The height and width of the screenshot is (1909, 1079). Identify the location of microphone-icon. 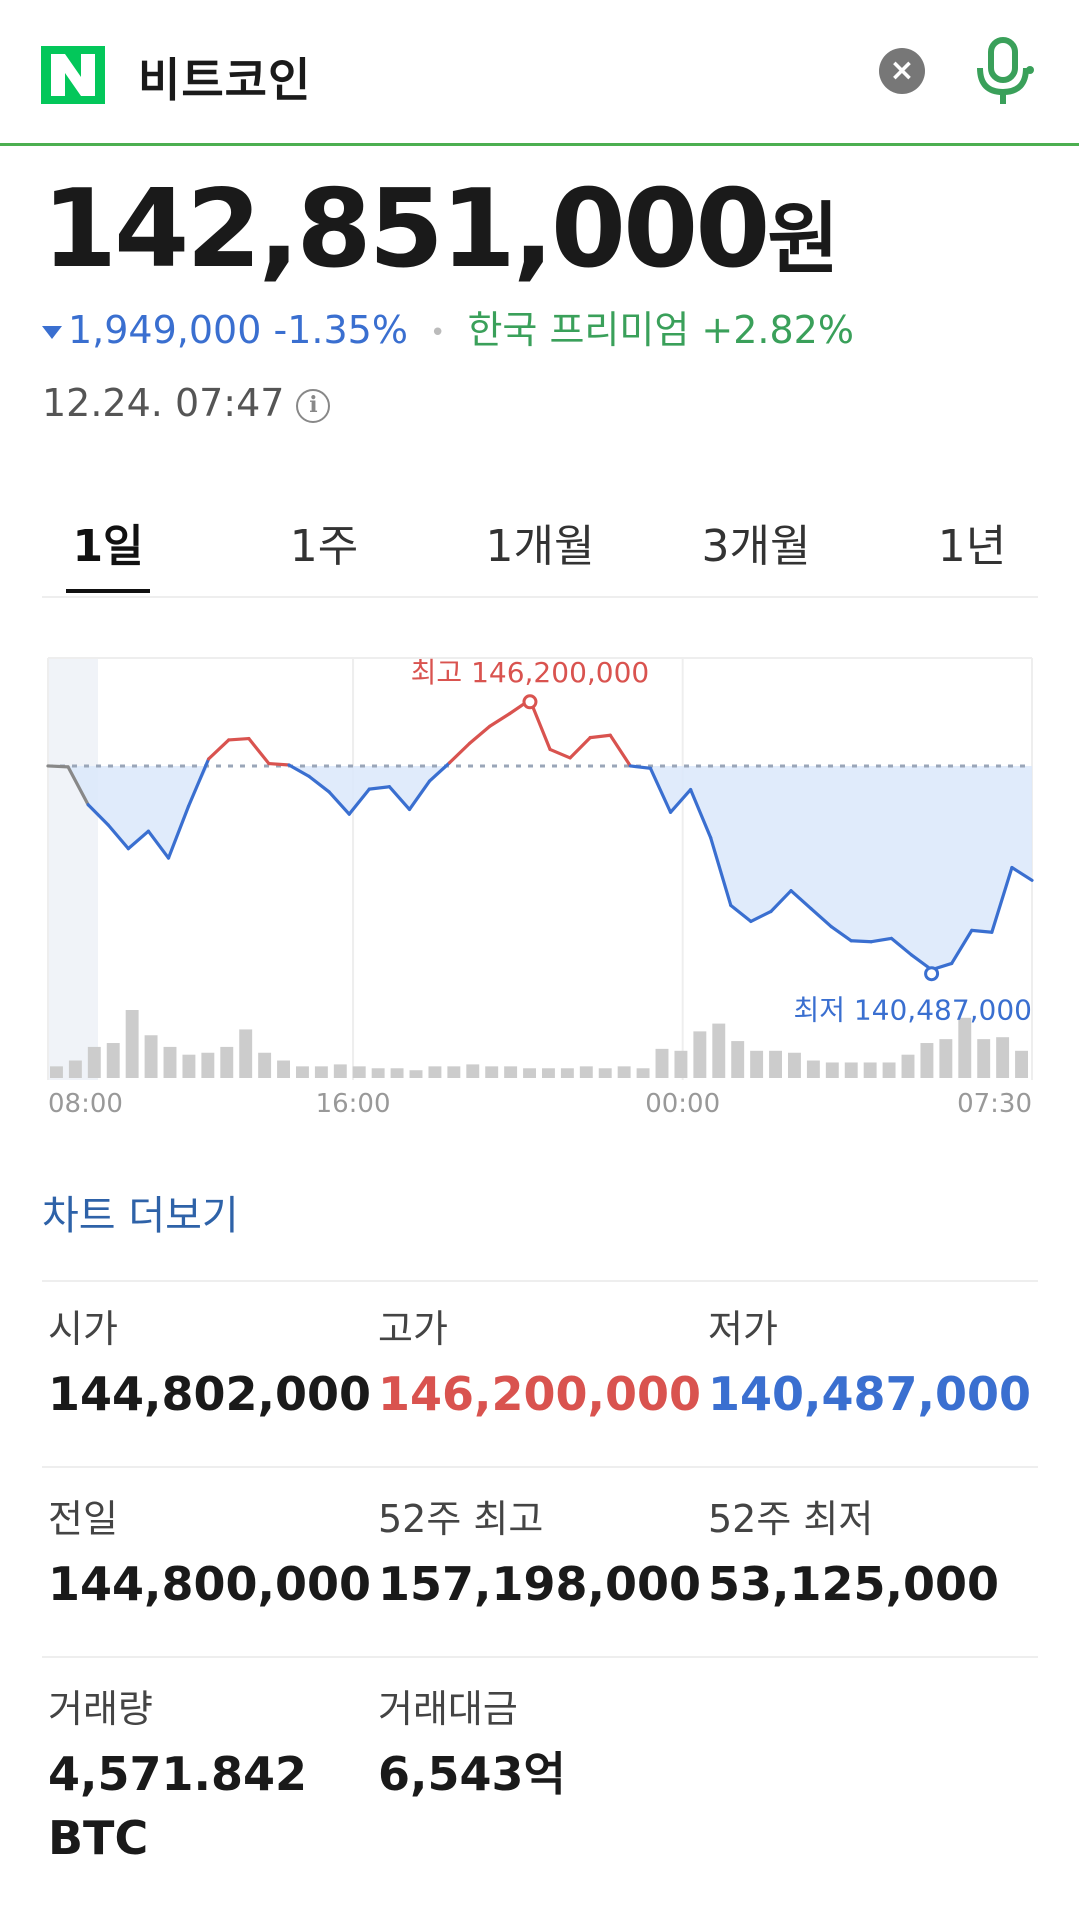
(1003, 72).